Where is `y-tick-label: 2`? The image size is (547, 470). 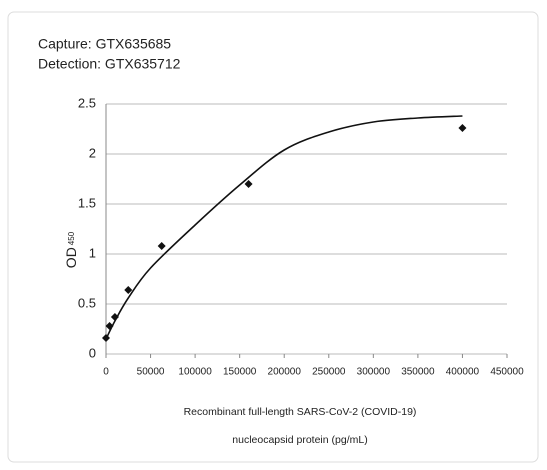 y-tick-label: 2 is located at coordinates (92, 152).